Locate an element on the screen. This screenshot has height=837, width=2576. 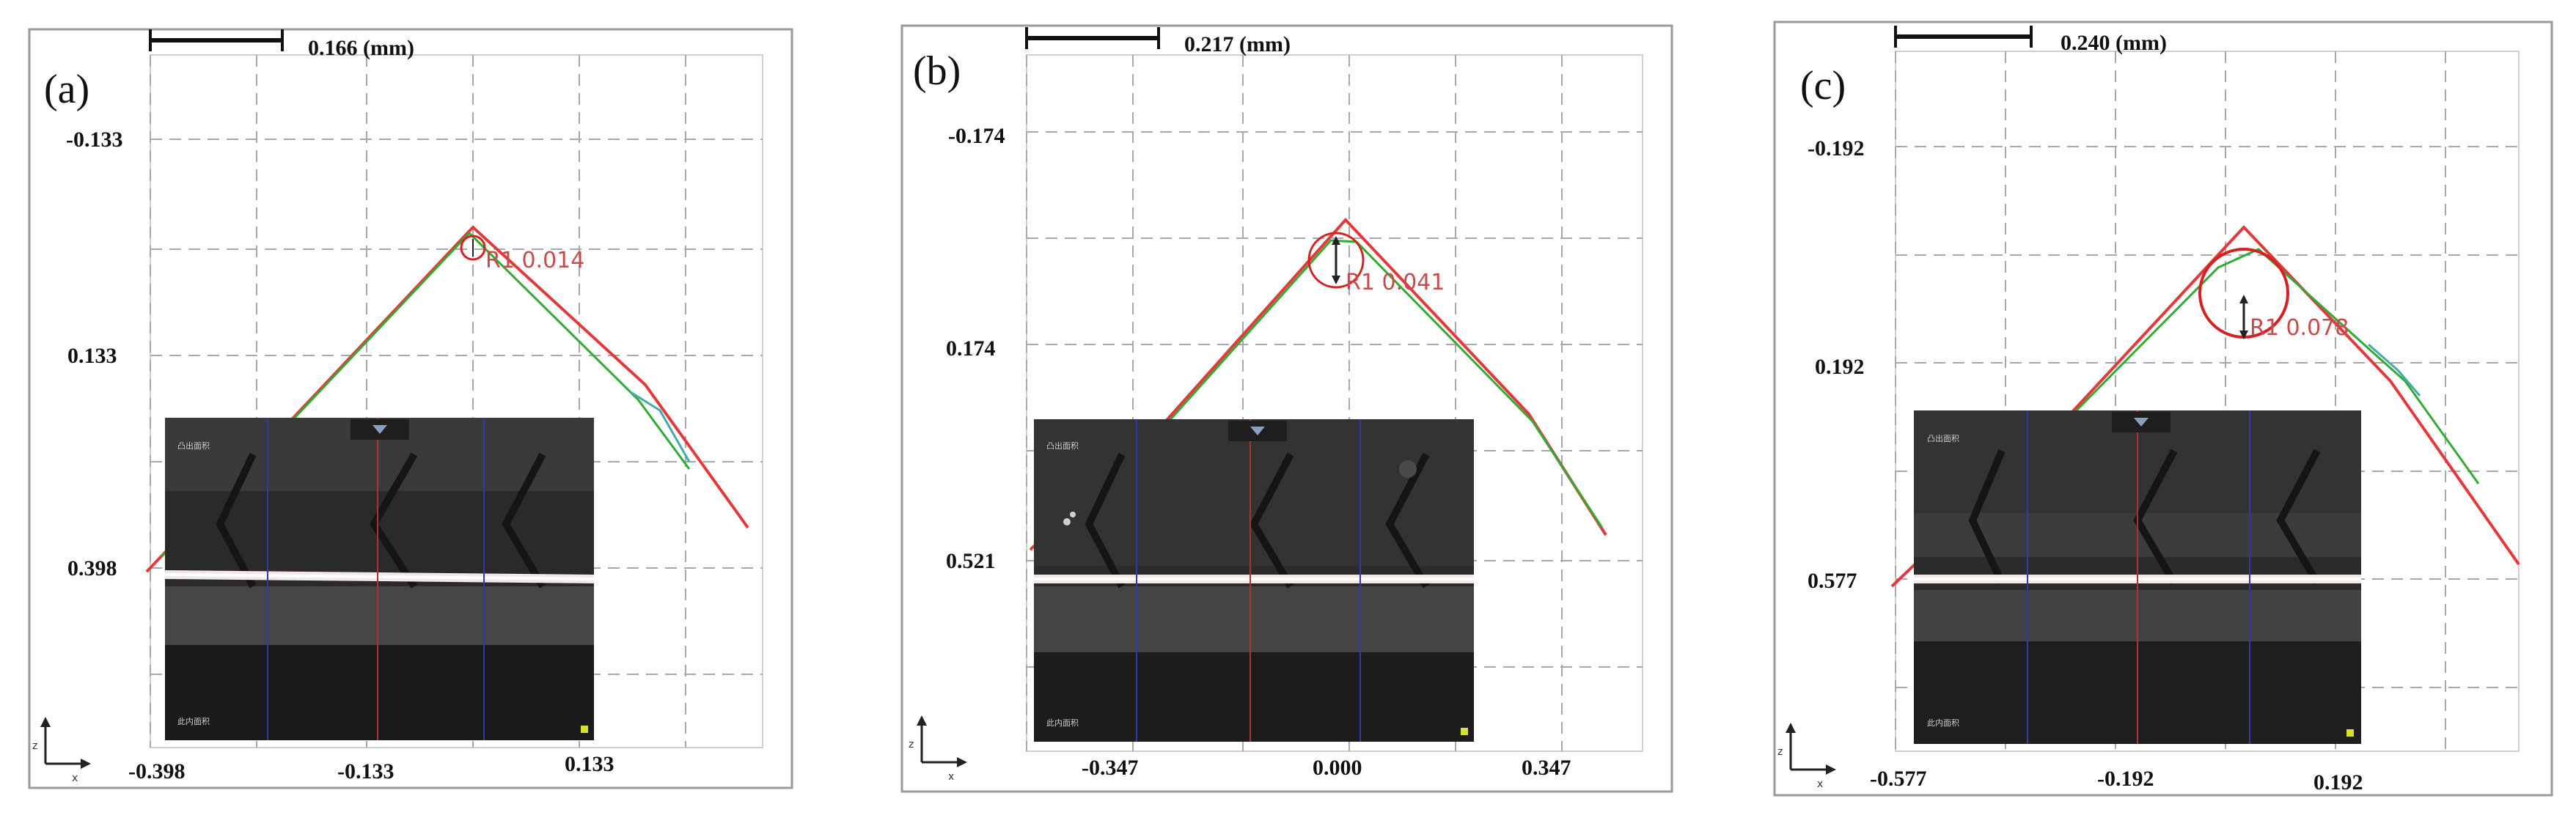
panel-label: (a) is located at coordinates (66, 89).